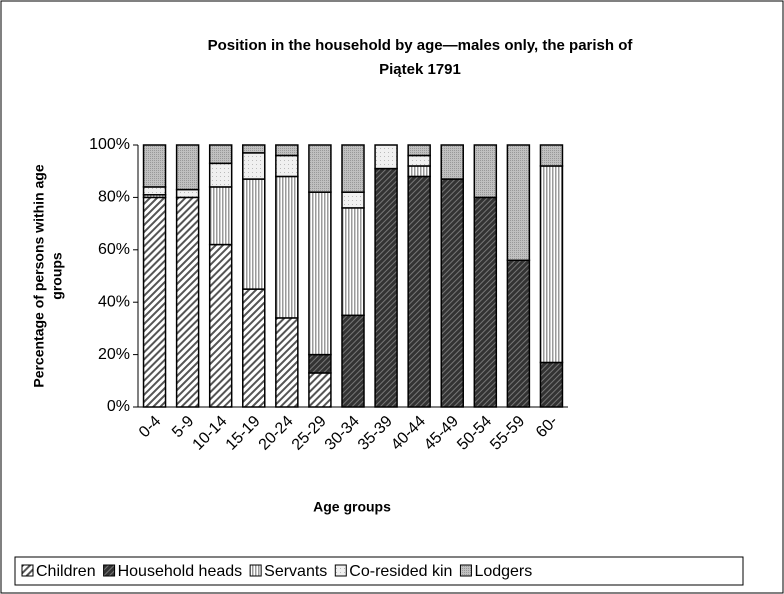 This screenshot has width=784, height=594. Describe the element at coordinates (66, 571) in the screenshot. I see `legend-label: Children` at that location.